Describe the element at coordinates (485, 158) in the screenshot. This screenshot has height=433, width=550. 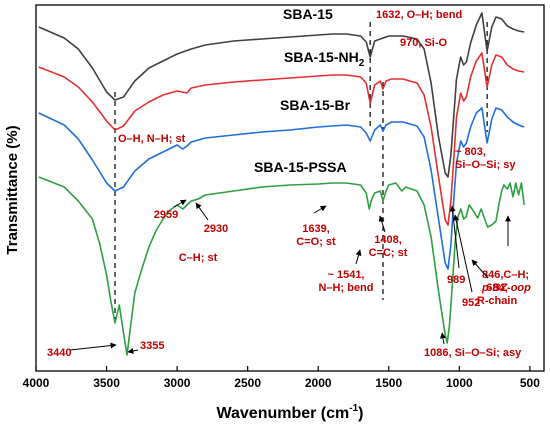
I see `annotation: ~ 803, Si–O–Si; sy` at that location.